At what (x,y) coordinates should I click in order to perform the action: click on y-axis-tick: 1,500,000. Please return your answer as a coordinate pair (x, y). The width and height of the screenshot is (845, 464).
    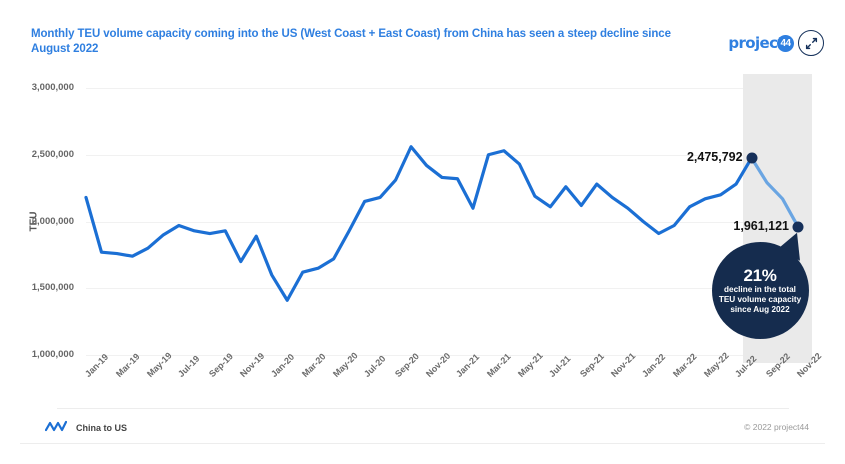
    Looking at the image, I should click on (52, 288).